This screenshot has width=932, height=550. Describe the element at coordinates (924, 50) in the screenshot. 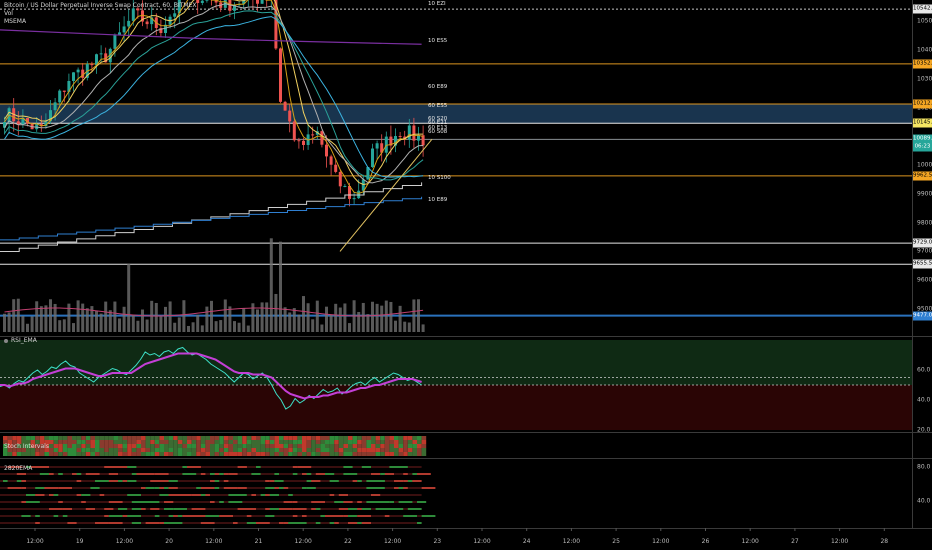

I see `price-tick-2: 10400.0` at that location.